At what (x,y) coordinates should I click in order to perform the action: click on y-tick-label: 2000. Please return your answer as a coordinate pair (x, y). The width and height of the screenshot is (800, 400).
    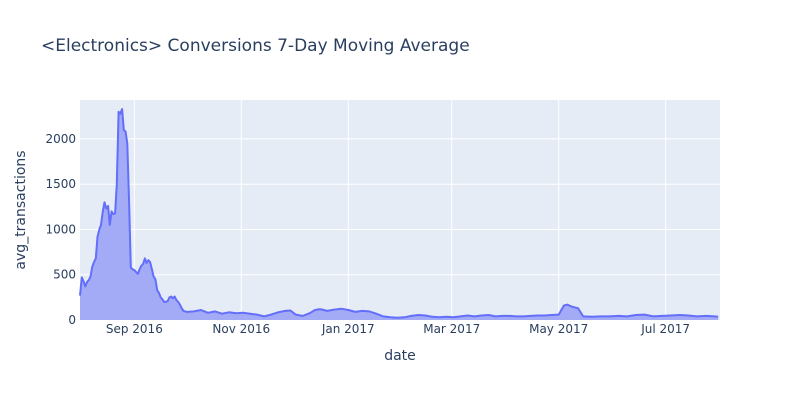
    Looking at the image, I should click on (60, 139).